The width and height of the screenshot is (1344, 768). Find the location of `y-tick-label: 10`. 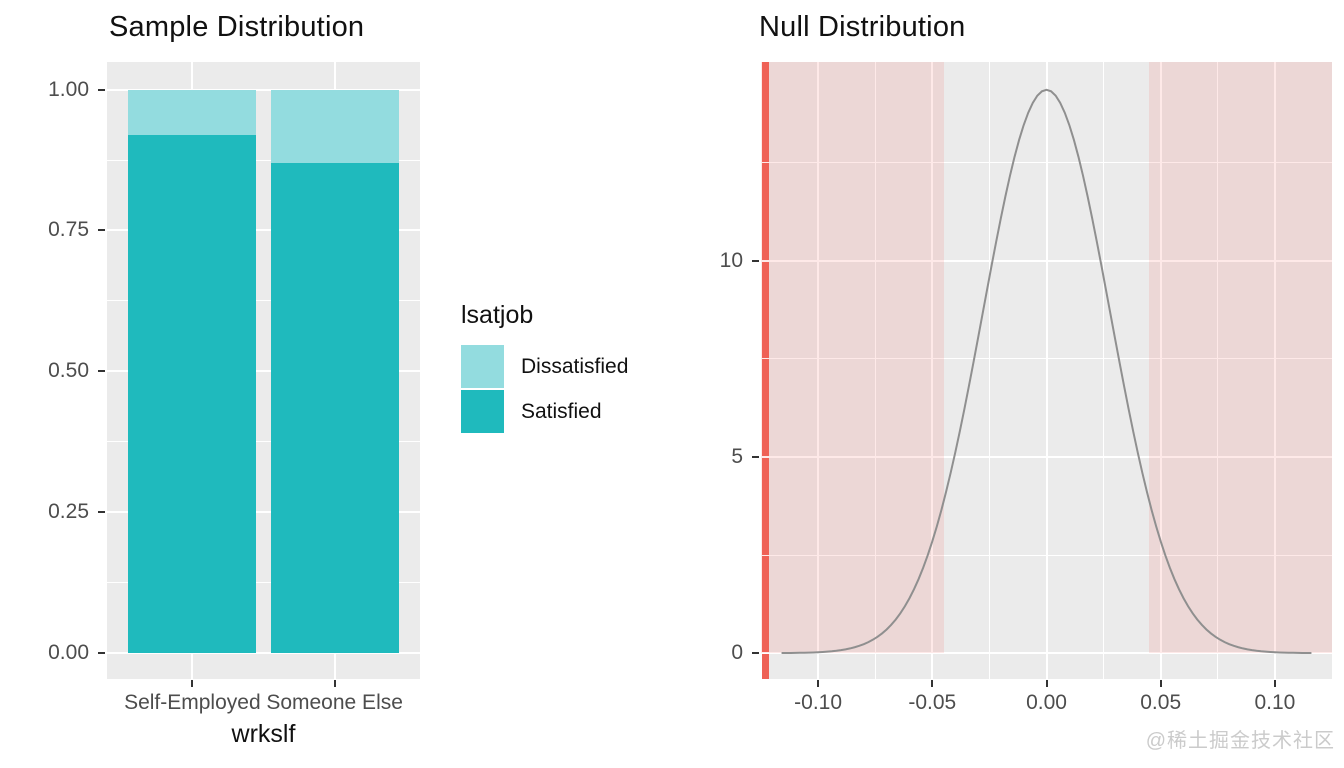

y-tick-label: 10 is located at coordinates (731, 260).